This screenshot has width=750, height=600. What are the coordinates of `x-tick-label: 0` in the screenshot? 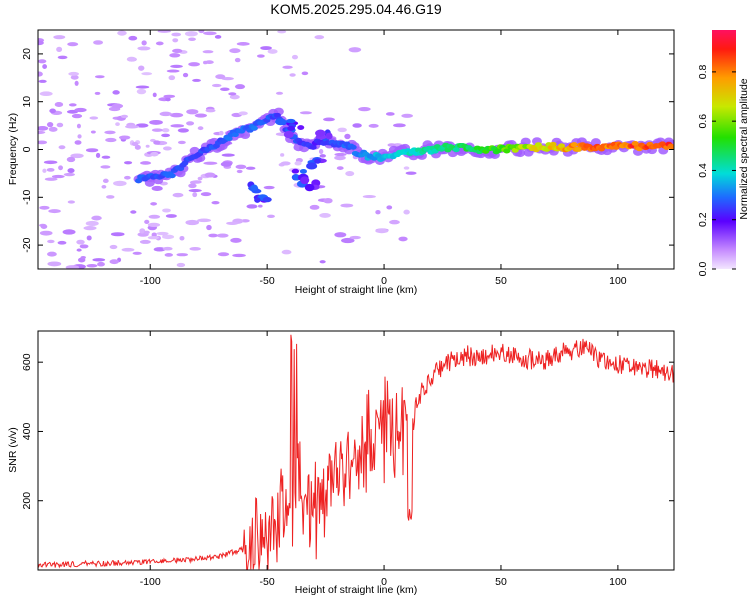 It's located at (384, 281).